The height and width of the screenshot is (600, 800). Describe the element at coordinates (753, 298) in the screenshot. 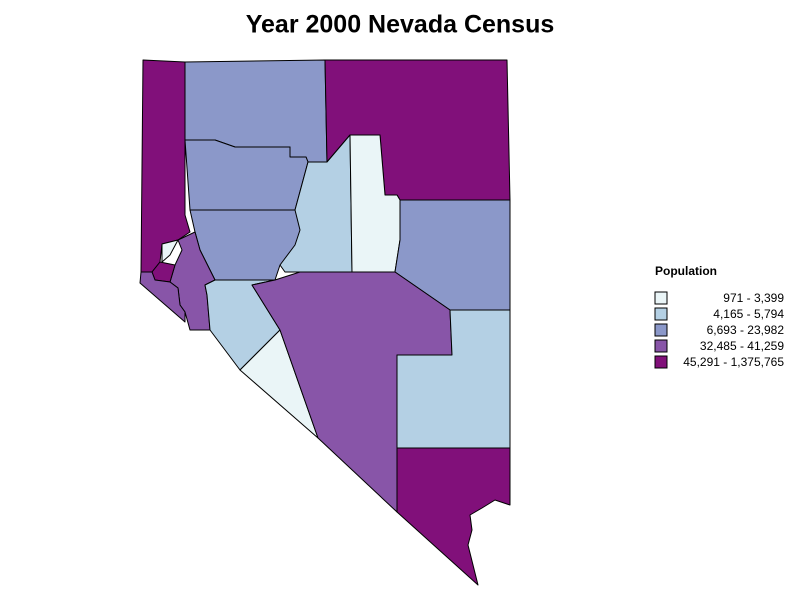

I see `legend-label: 971 - 3,399` at that location.